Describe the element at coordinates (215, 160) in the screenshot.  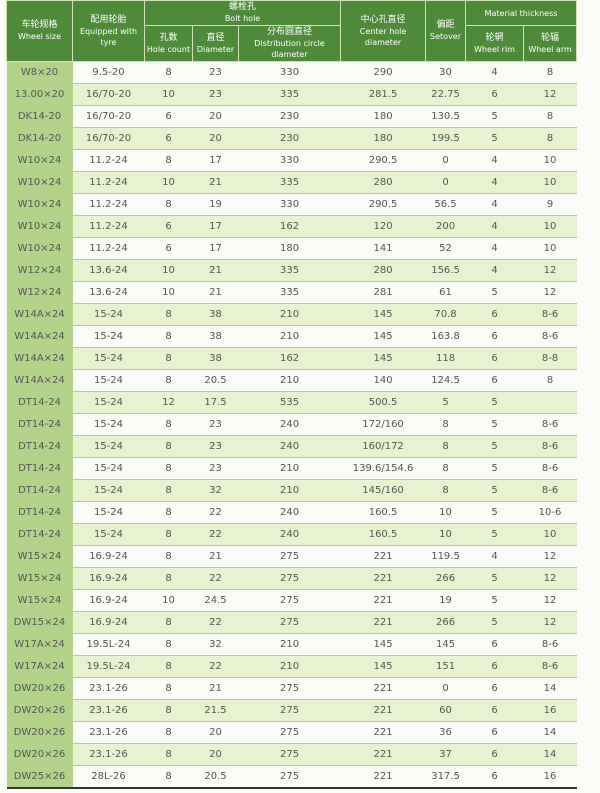
I see `cell-diameter: 17` at that location.